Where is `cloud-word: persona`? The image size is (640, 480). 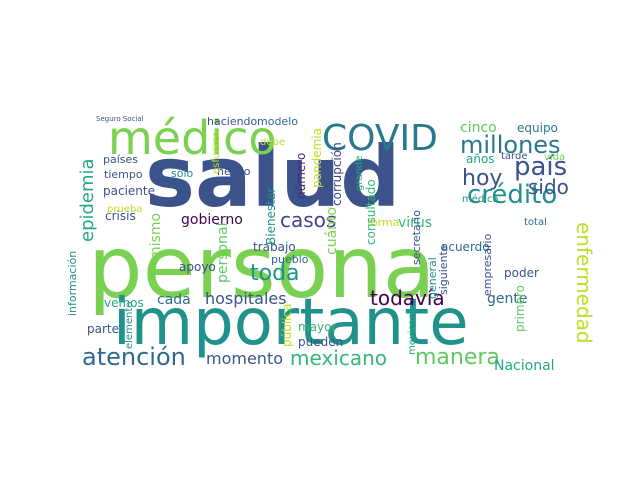
cloud-word: persona is located at coordinates (262, 268).